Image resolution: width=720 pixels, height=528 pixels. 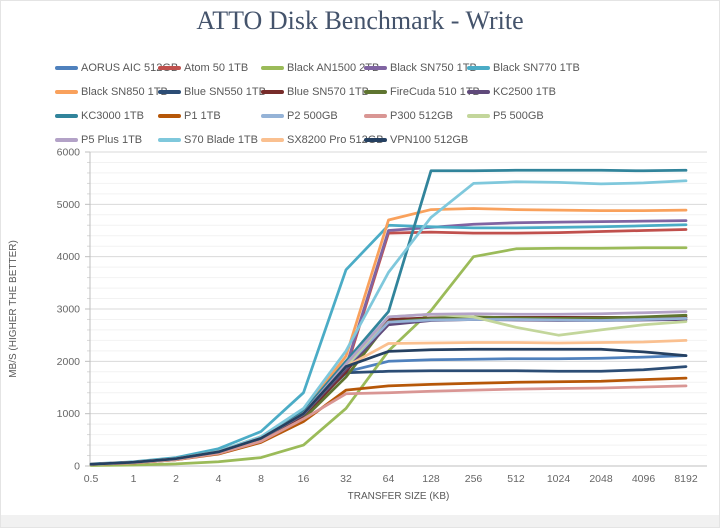 What do you see at coordinates (433, 67) in the screenshot?
I see `legend-item-label: Black SN750 1TB` at bounding box center [433, 67].